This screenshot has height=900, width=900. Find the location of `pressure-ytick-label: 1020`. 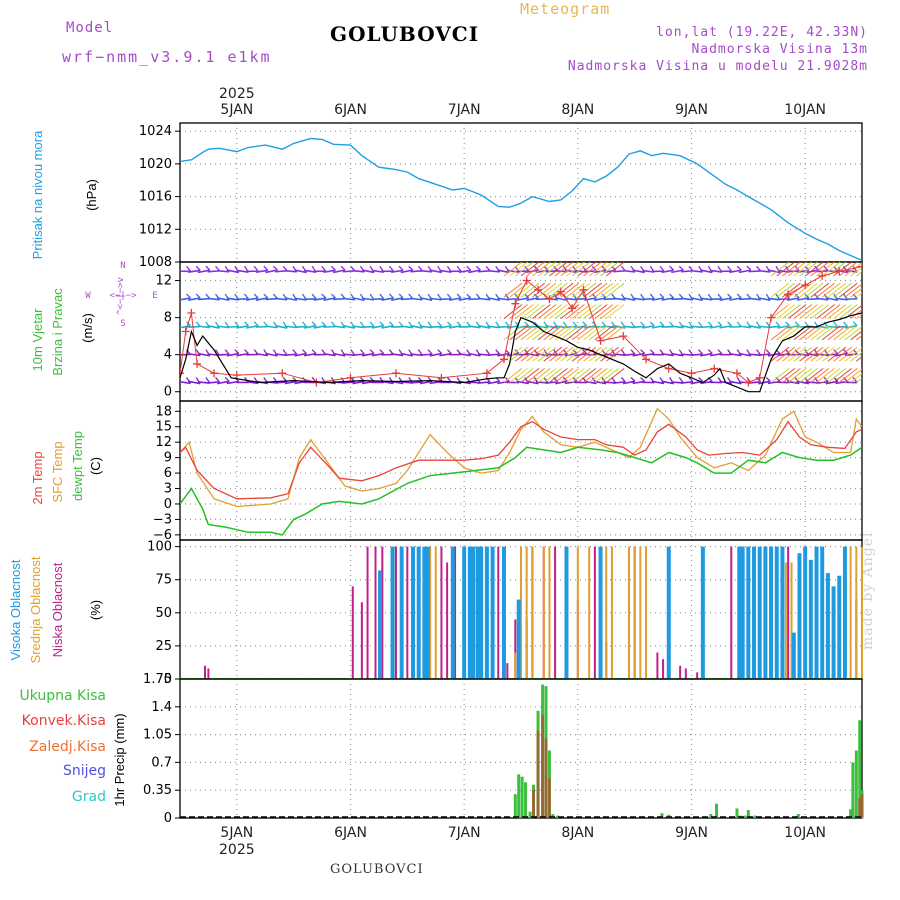

pressure-ytick-label: 1020 is located at coordinates (155, 164).